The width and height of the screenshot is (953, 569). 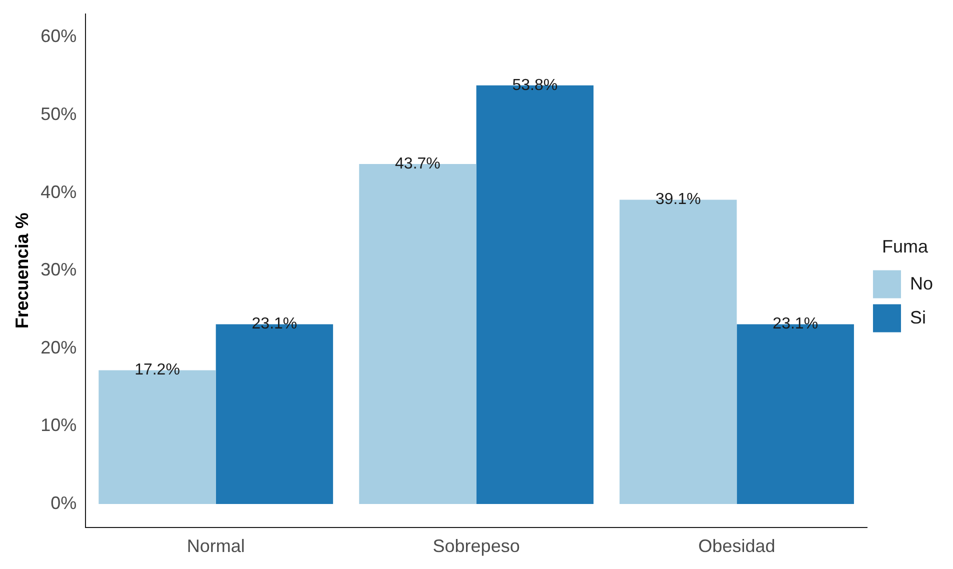 What do you see at coordinates (476, 546) in the screenshot?
I see `x-tick-label: Sobrepeso` at bounding box center [476, 546].